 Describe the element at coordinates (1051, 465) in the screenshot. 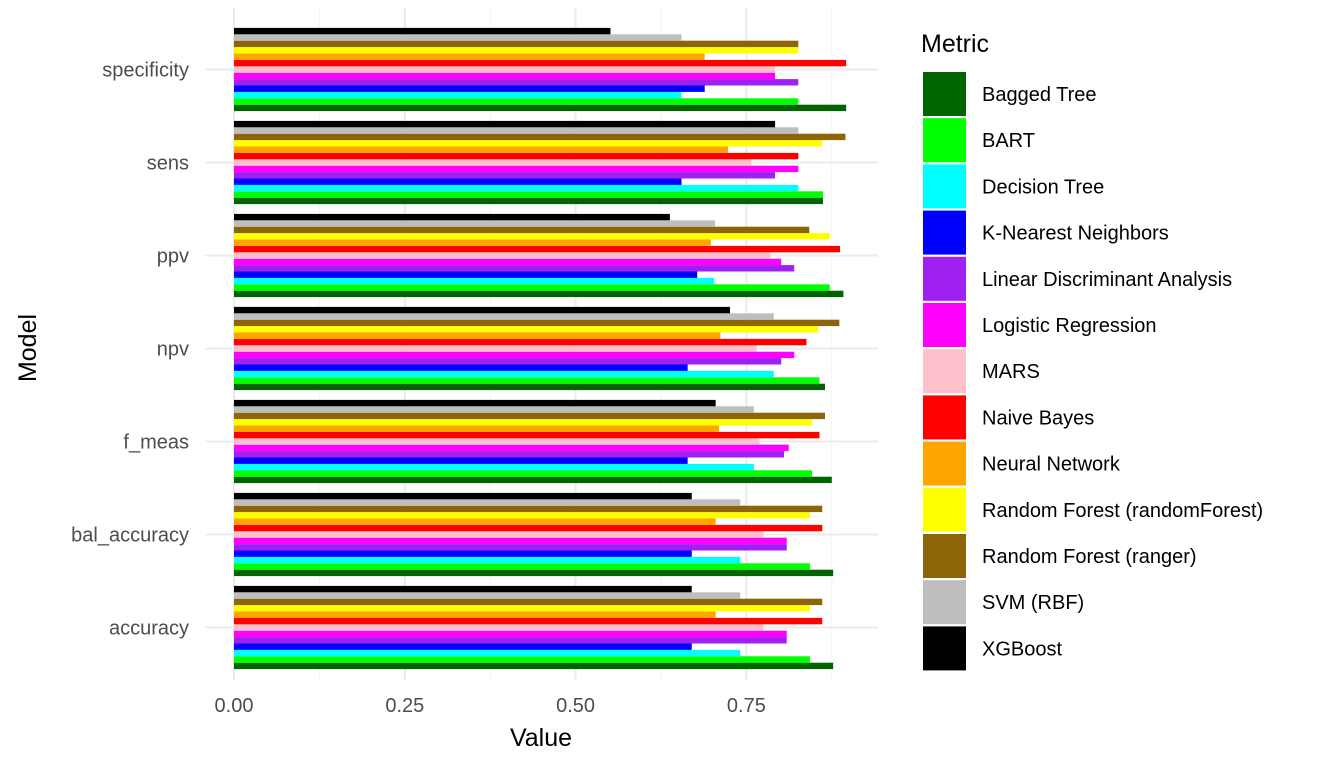

I see `legend-label: Neural Network` at that location.